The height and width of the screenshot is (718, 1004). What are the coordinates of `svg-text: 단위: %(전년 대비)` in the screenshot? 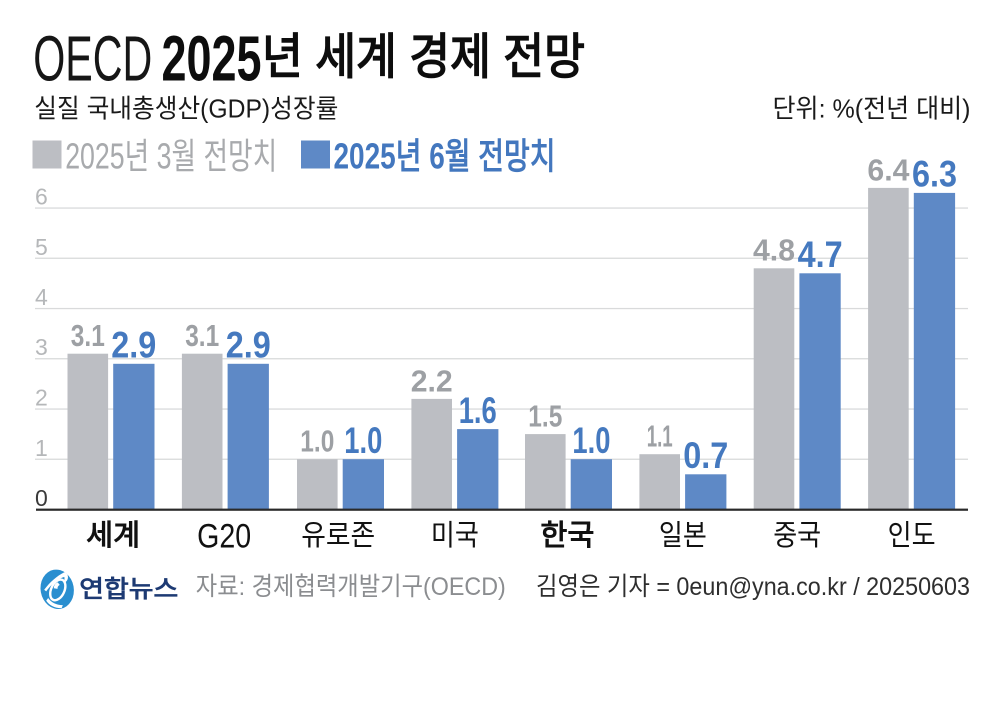 It's located at (872, 108).